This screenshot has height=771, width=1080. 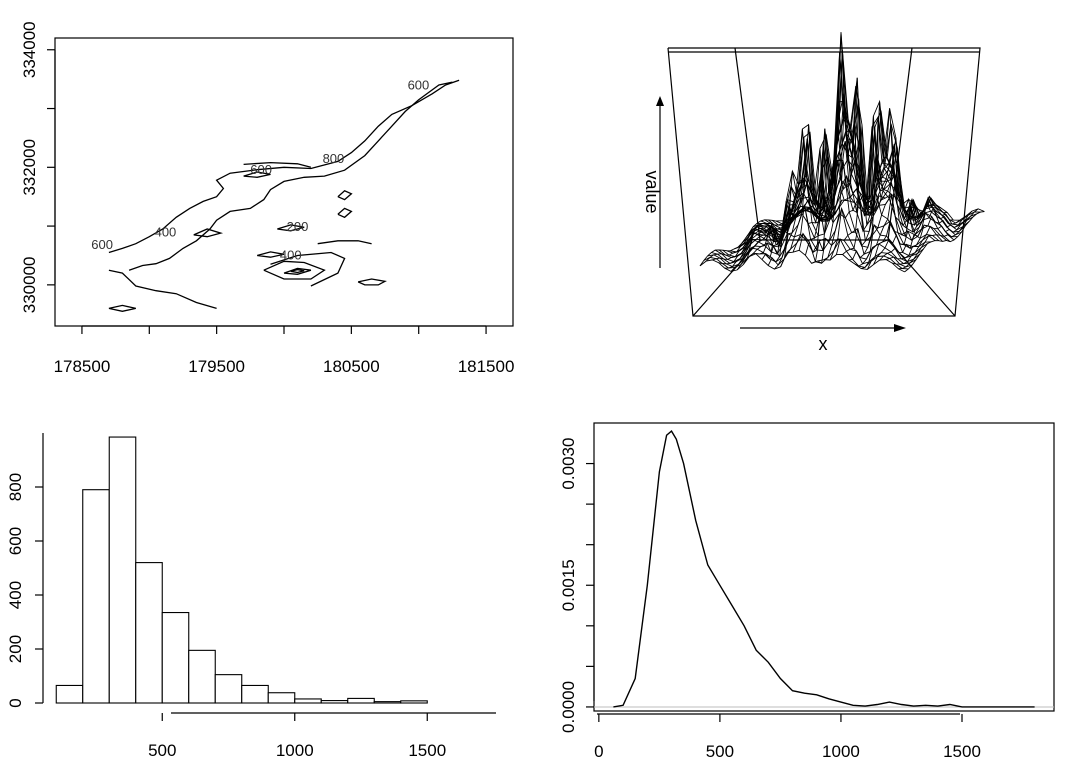 I want to click on hist-x-tick-label: 500, so click(x=162, y=750).